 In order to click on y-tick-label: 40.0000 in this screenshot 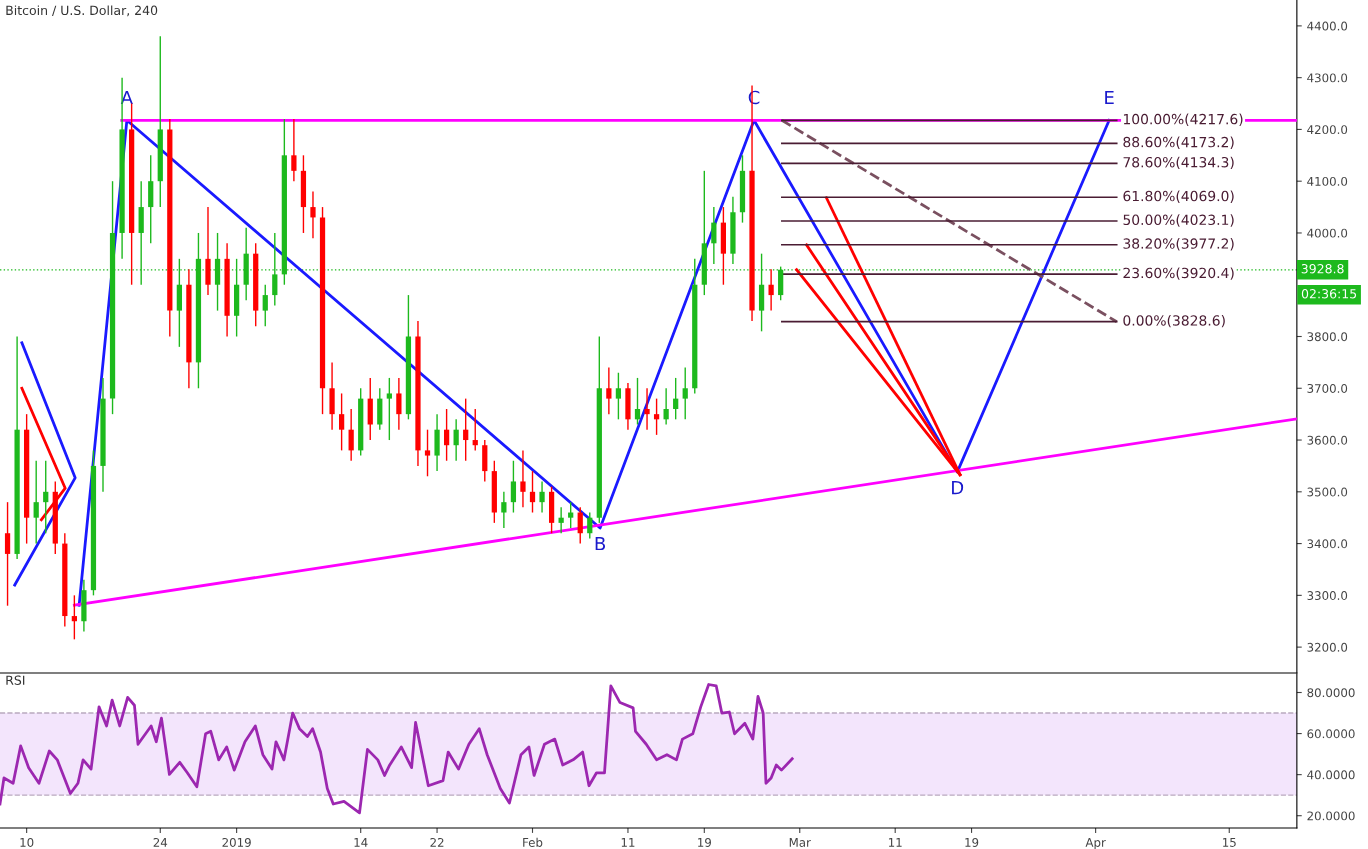, I will do `click(1331, 775)`.